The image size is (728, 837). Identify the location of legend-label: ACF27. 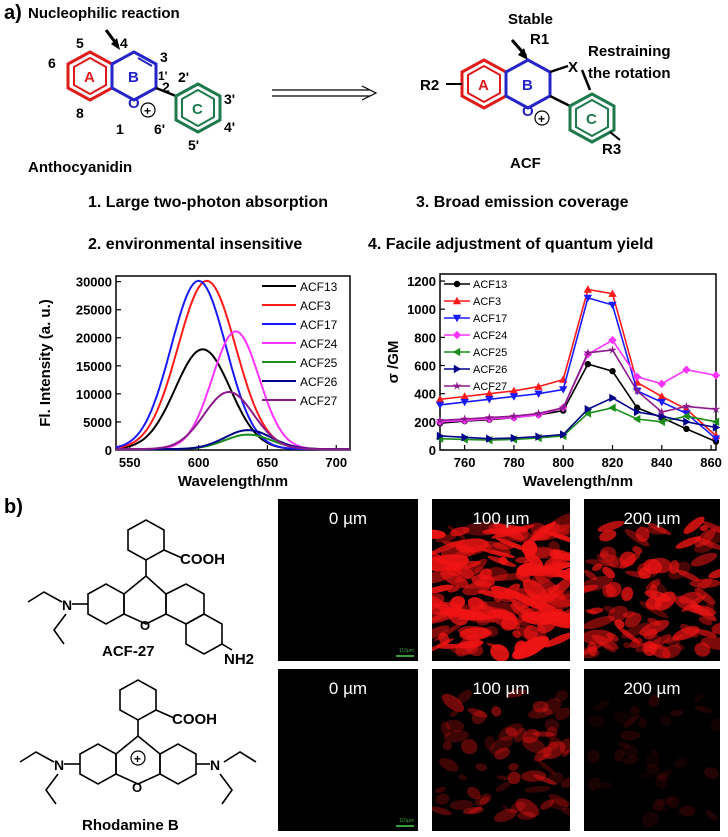
(319, 401).